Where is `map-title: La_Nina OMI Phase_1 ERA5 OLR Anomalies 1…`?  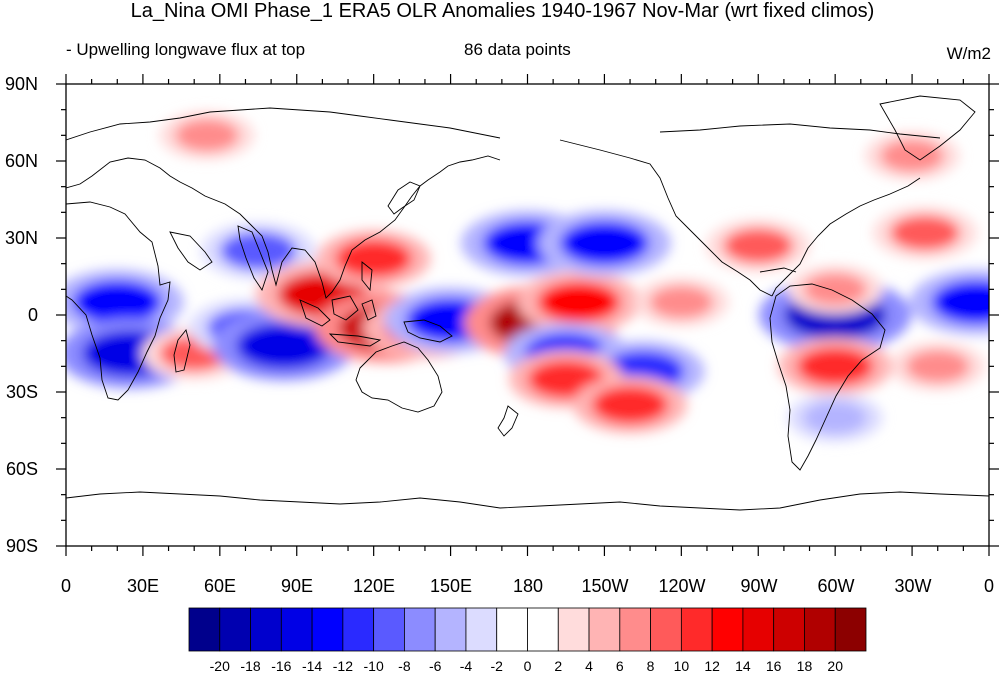
map-title: La_Nina OMI Phase_1 ERA5 OLR Anomalies 1… is located at coordinates (502, 11).